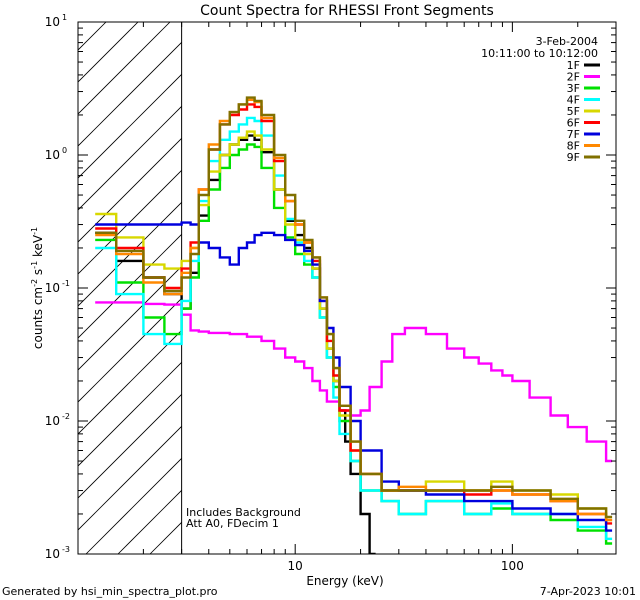 Image resolution: width=640 pixels, height=600 pixels. What do you see at coordinates (34, 283) in the screenshot?
I see `y-label-exp-1: -2` at bounding box center [34, 283].